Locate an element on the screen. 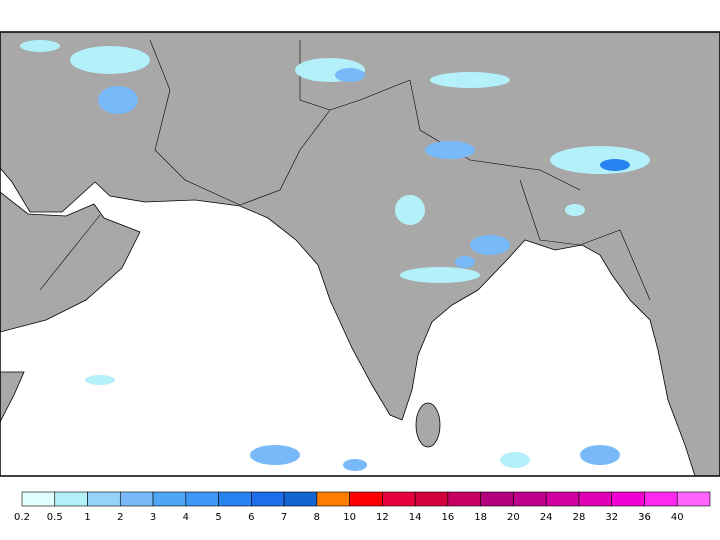 This screenshot has width=720, height=540. colorbar-label: 32 is located at coordinates (611, 517).